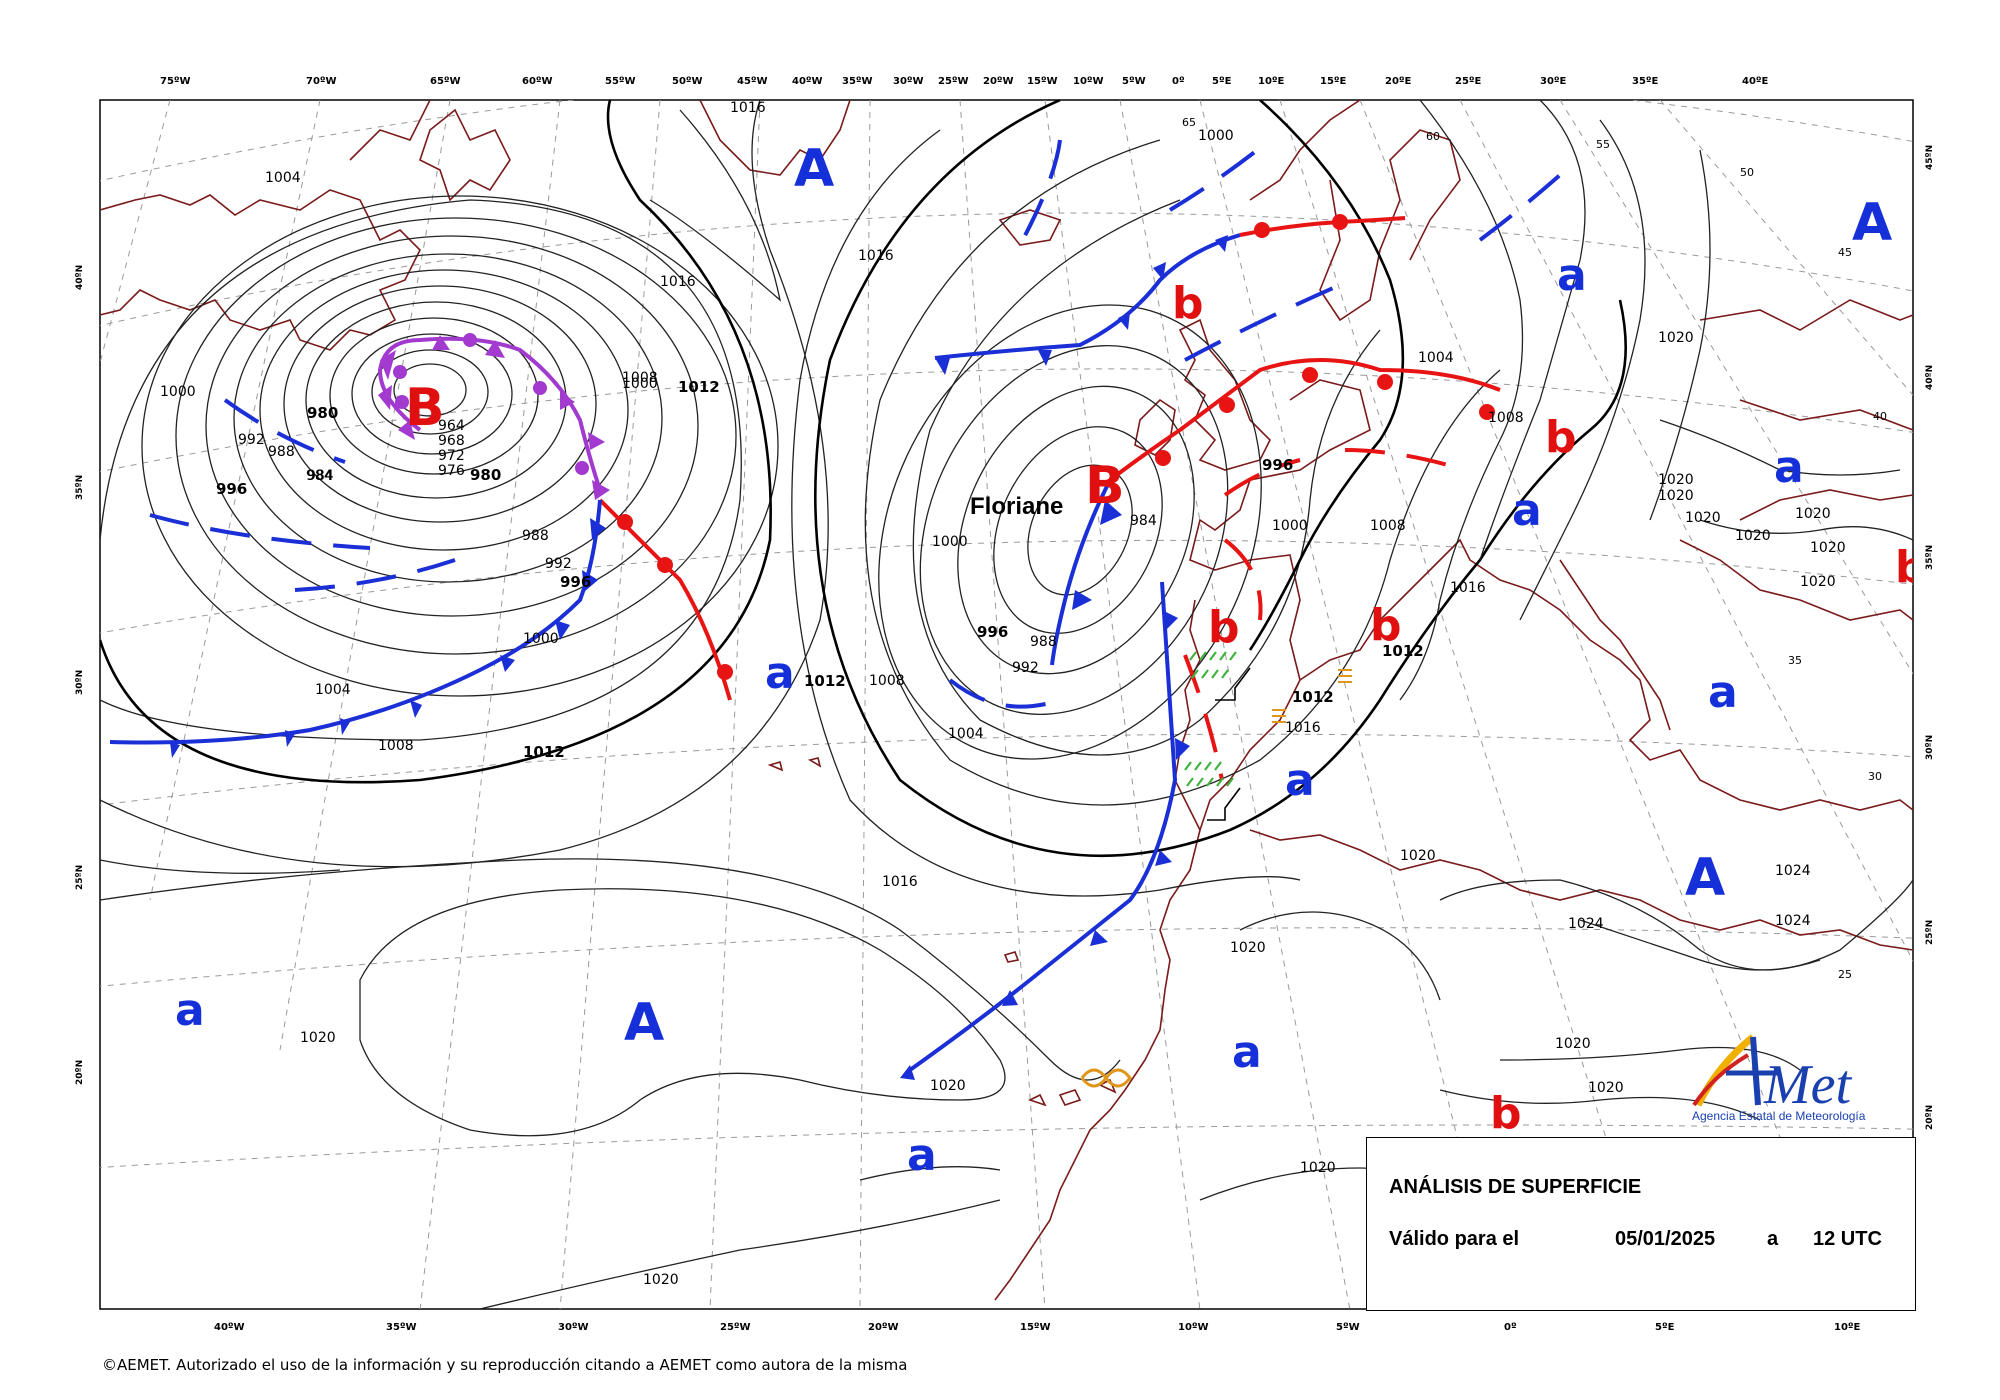 Image resolution: width=2000 pixels, height=1400 pixels. What do you see at coordinates (1789, 467) in the screenshot?
I see `secondary-high-balkans: a` at bounding box center [1789, 467].